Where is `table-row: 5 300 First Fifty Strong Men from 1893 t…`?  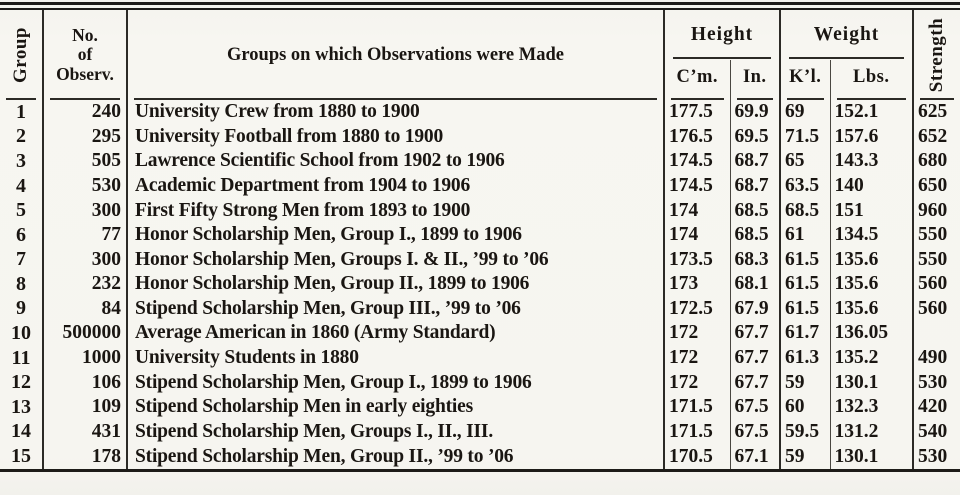
table-row: 5 300 First Fifty Strong Men from 1893 t… is located at coordinates (480, 210).